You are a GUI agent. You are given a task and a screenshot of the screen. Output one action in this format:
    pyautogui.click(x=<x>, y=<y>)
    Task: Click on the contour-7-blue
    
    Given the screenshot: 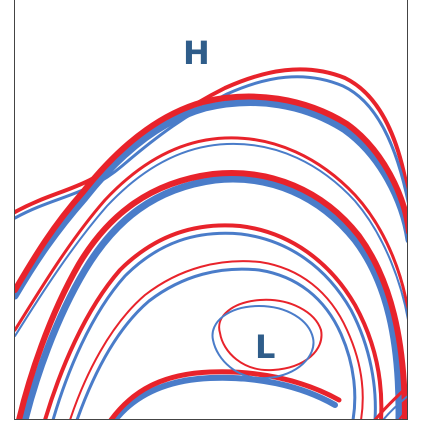 What is the action you would take?
    pyautogui.click(x=225, y=396)
    